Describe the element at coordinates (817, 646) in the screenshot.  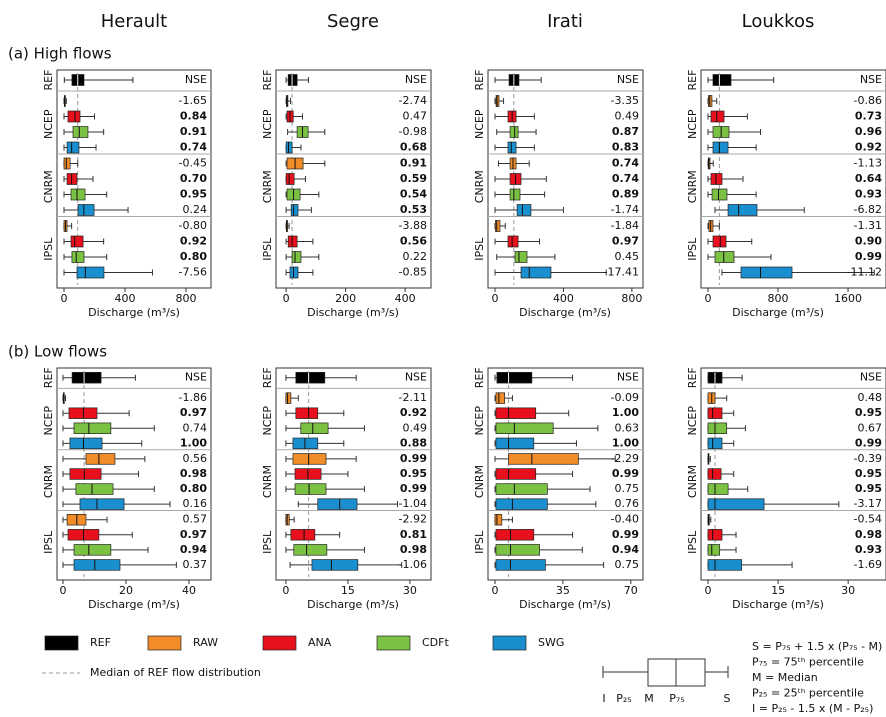
I see `key-line: S = P₇₅ + 1.5 x (P₇₅ - M)` at that location.